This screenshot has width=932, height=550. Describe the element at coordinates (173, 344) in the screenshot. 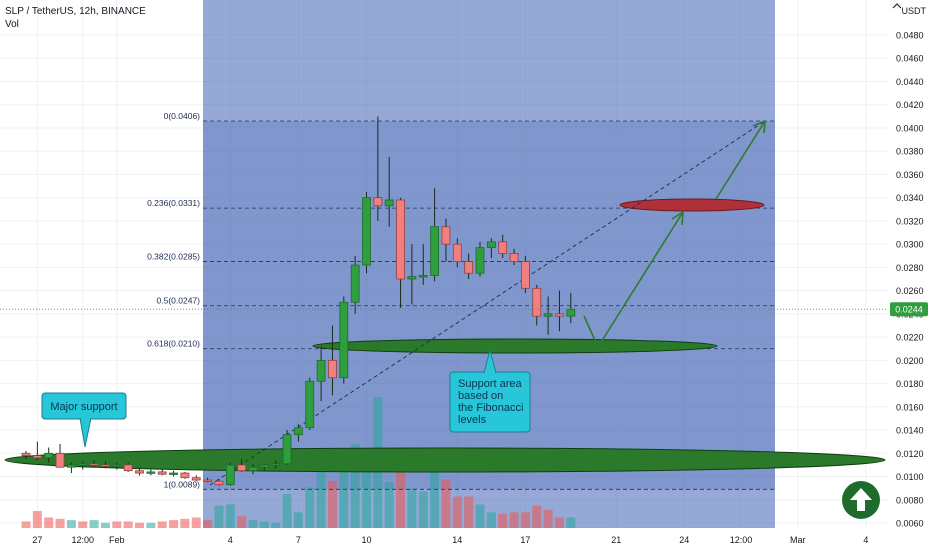

I see `fib-level-label: 0.618(0.0210)` at that location.